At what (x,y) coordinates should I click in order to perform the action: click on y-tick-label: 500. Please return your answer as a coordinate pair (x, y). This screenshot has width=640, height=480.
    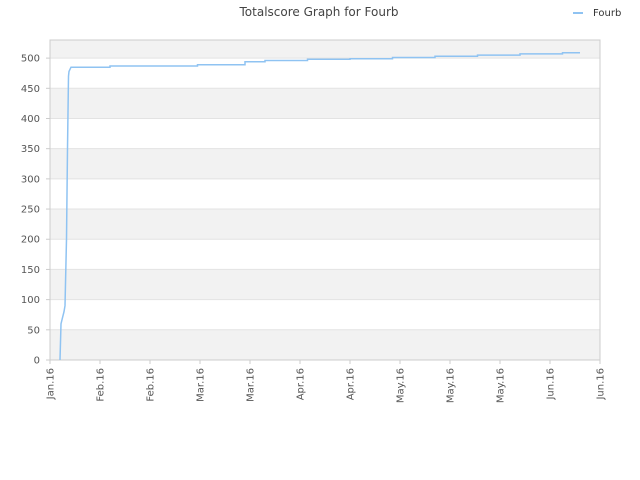
    Looking at the image, I should click on (30, 59).